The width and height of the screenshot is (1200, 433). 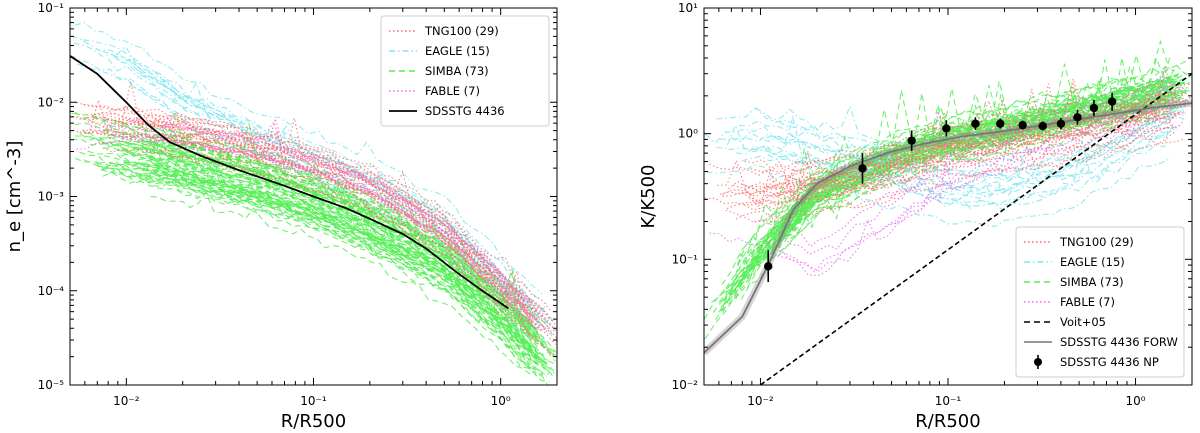 I want to click on legend-label: Voit+05, so click(x=1083, y=322).